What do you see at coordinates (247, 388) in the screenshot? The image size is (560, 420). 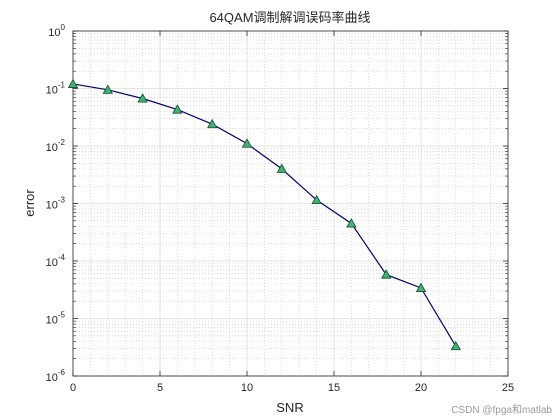 I see `x-tick-label: 10` at bounding box center [247, 388].